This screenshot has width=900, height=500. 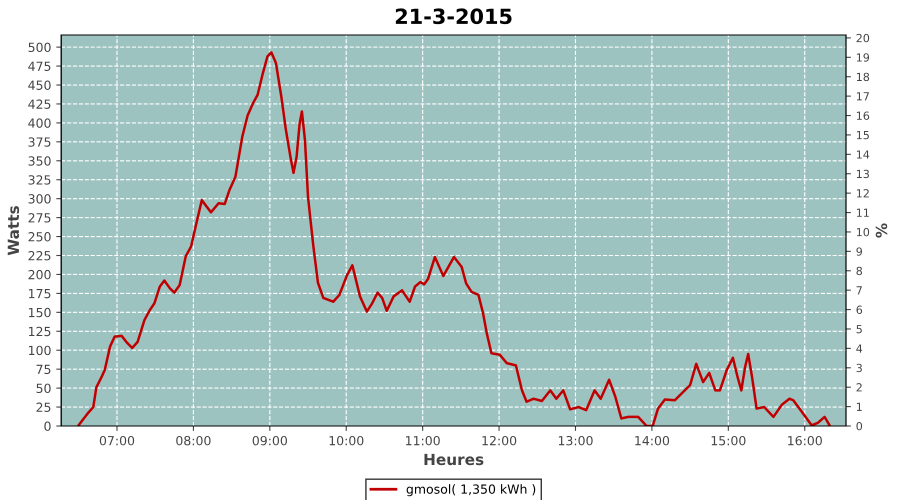 What do you see at coordinates (862, 135) in the screenshot?
I see `y2-tick-label: 15` at bounding box center [862, 135].